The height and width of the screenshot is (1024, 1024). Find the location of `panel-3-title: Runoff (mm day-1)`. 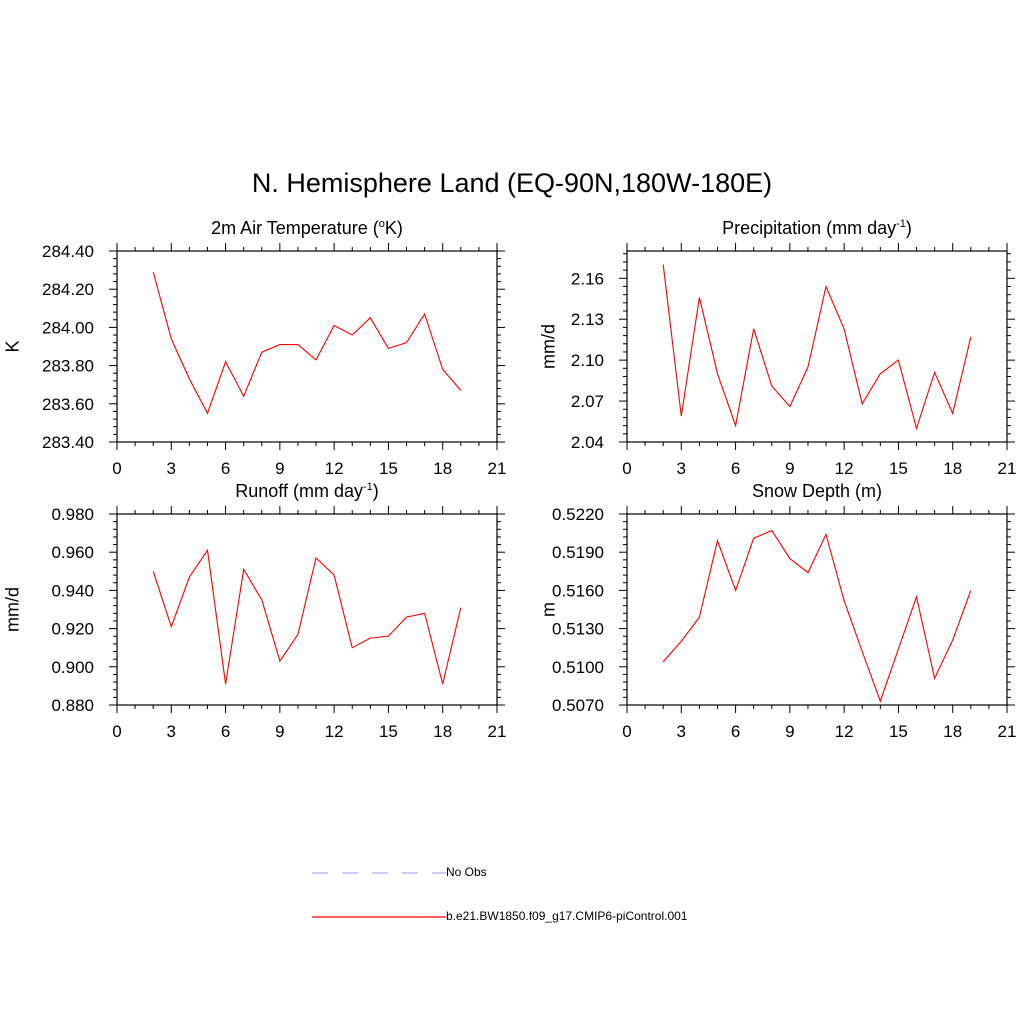

panel-3-title: Runoff (mm day-1) is located at coordinates (307, 491).